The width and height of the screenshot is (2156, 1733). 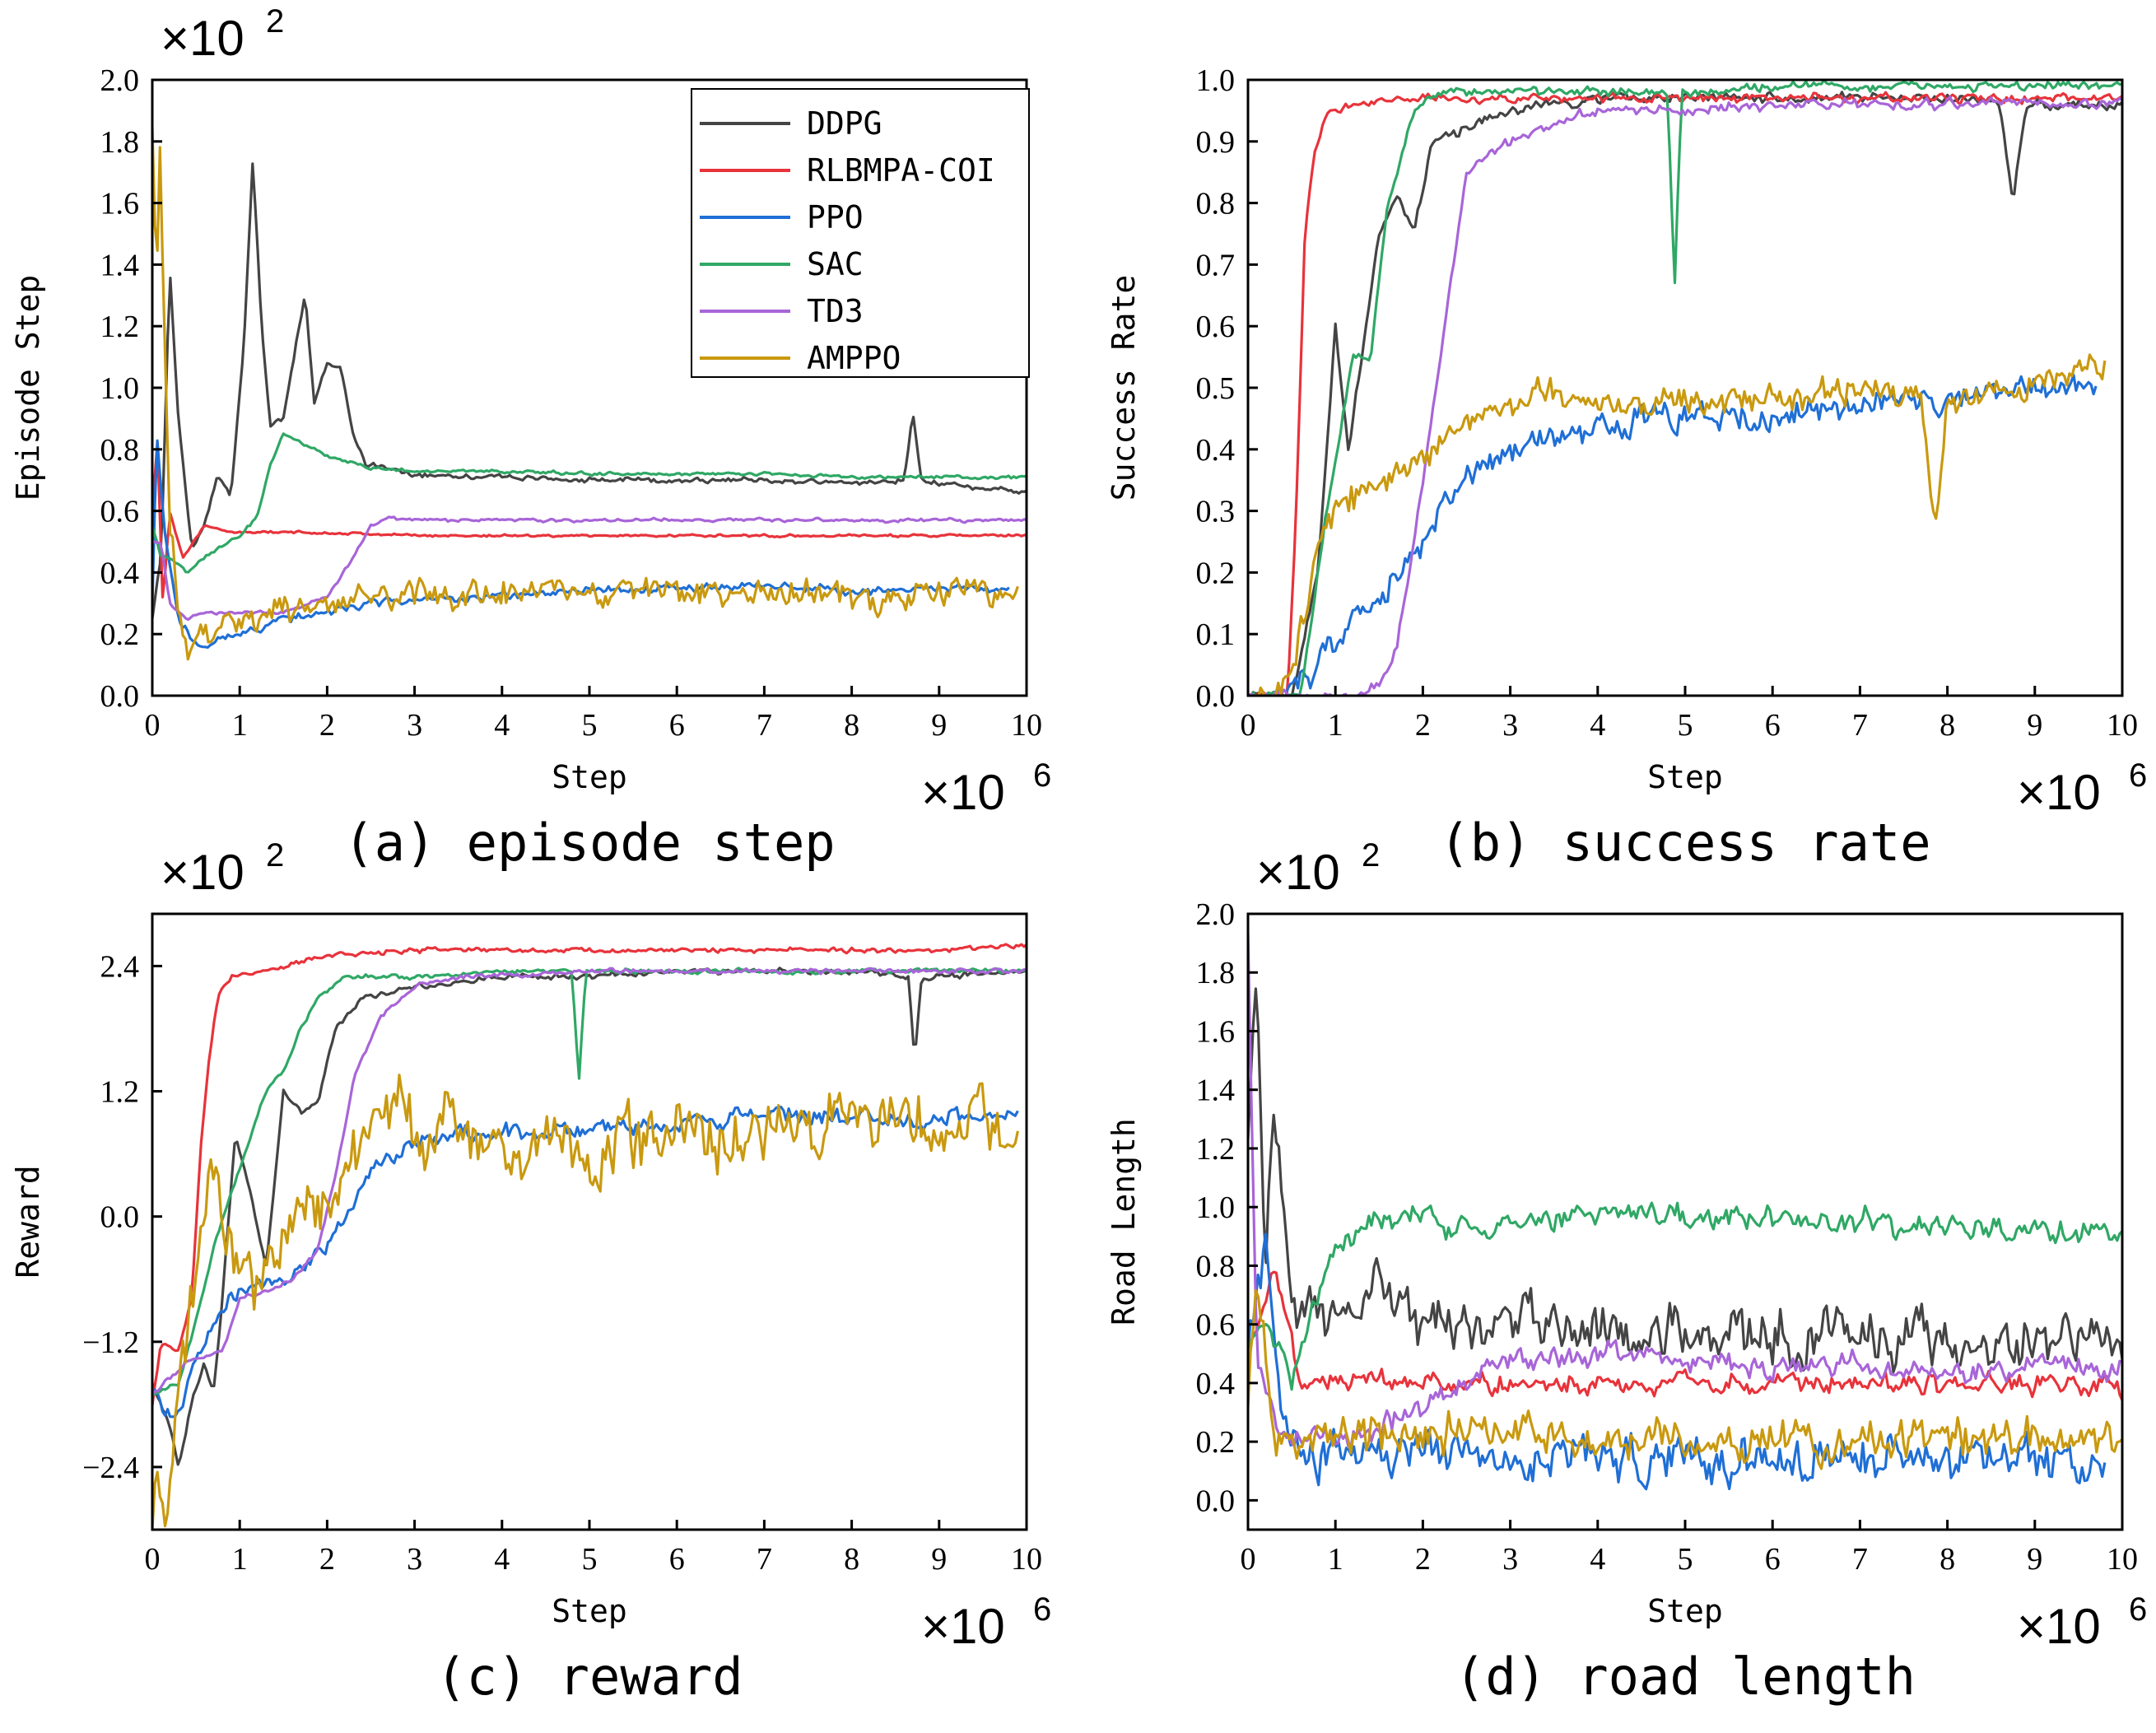 What do you see at coordinates (1216, 265) in the screenshot?
I see `y-tick-label: 0.7` at bounding box center [1216, 265].